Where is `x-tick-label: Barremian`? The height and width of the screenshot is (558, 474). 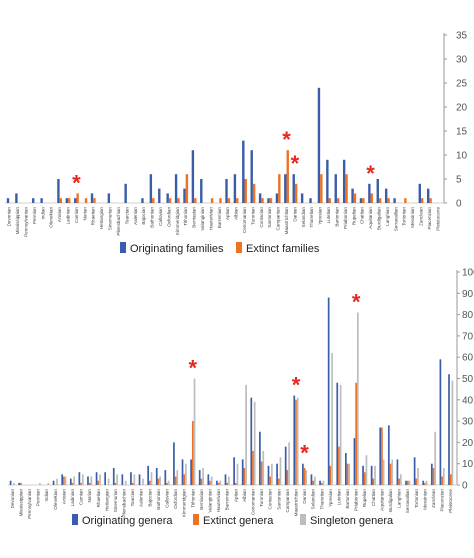
x-tick-label: Barremian is located at coordinates (219, 218).